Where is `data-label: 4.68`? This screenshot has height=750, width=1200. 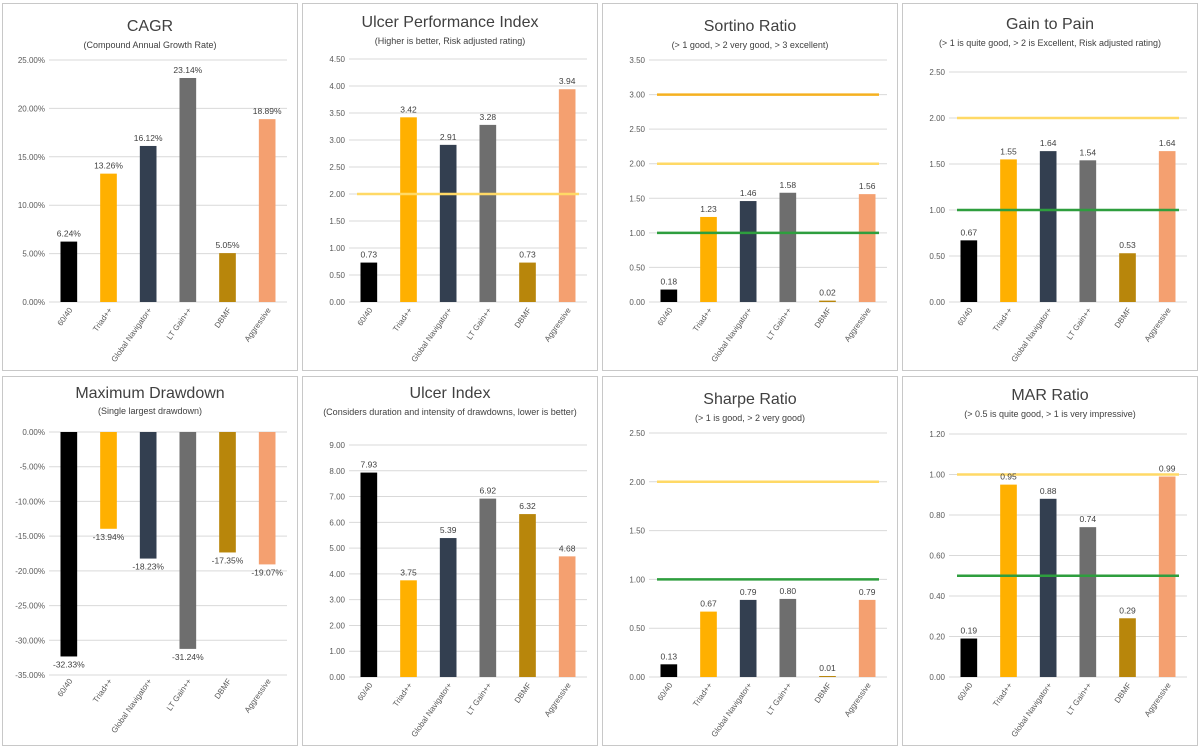 data-label: 4.68 is located at coordinates (567, 548).